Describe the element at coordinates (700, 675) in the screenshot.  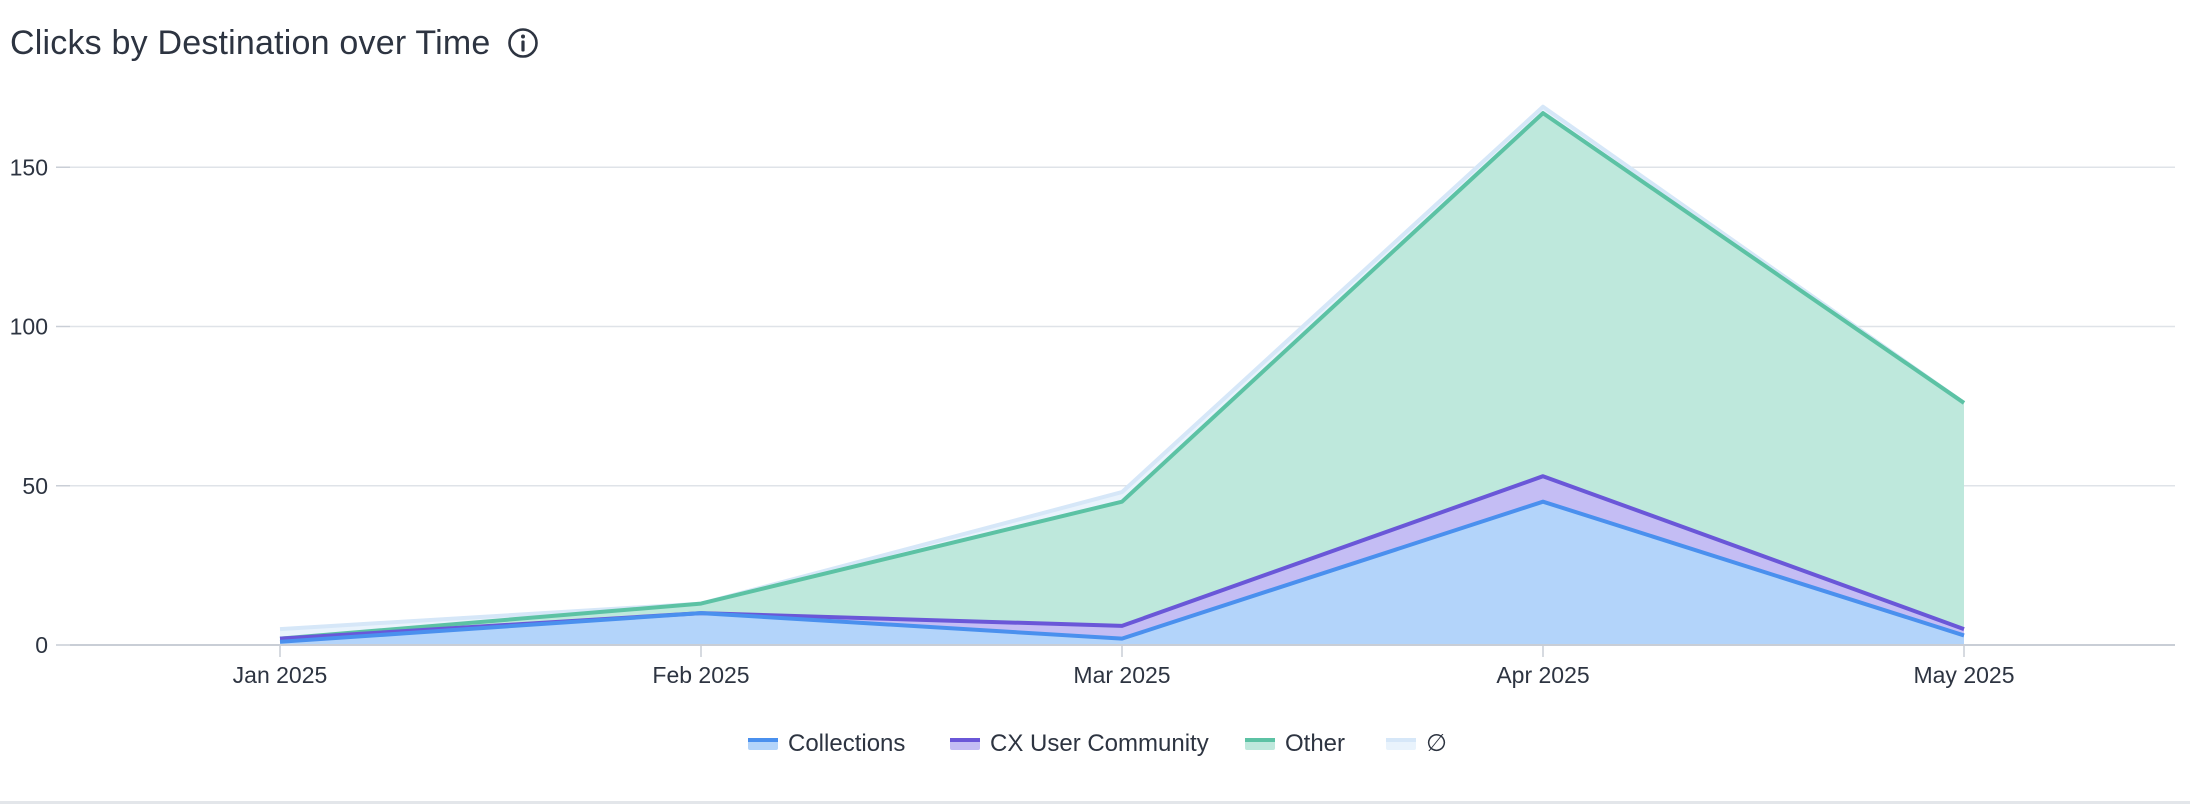
I see `x-tick-label: Feb 2025` at that location.